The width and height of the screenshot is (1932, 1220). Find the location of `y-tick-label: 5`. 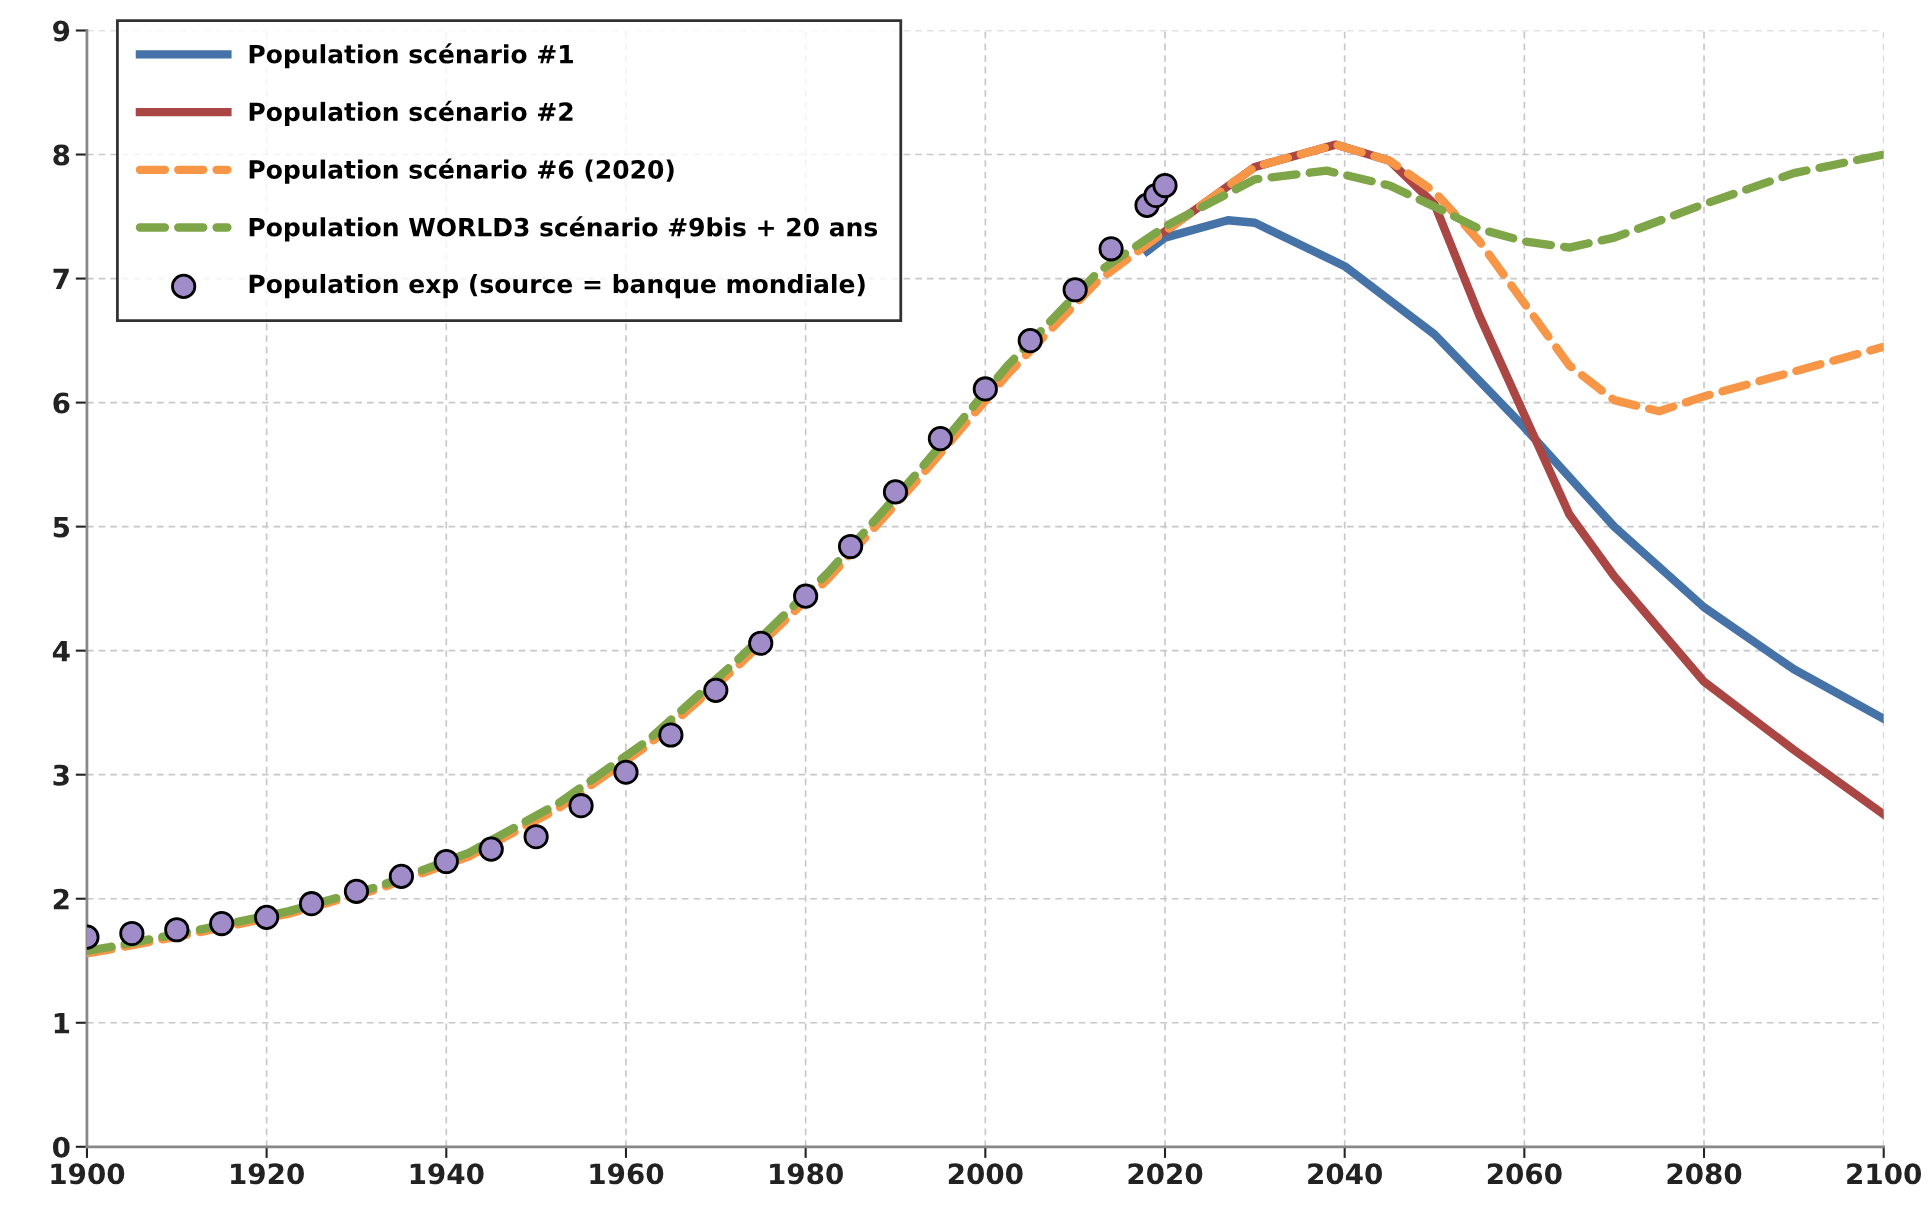

y-tick-label: 5 is located at coordinates (61, 527).